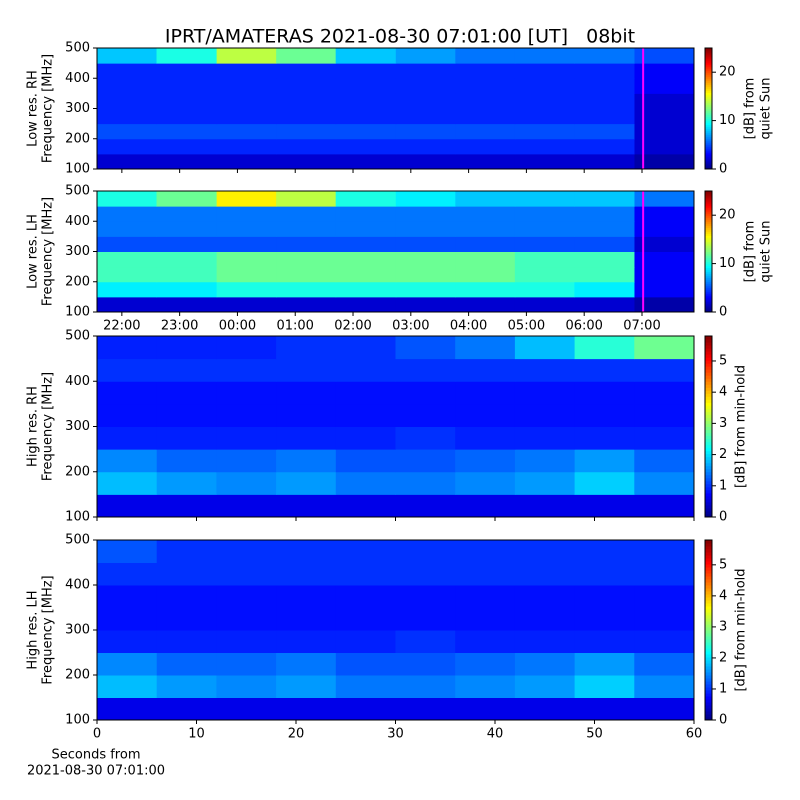  I want to click on y-tick-label: 400, so click(77, 585).